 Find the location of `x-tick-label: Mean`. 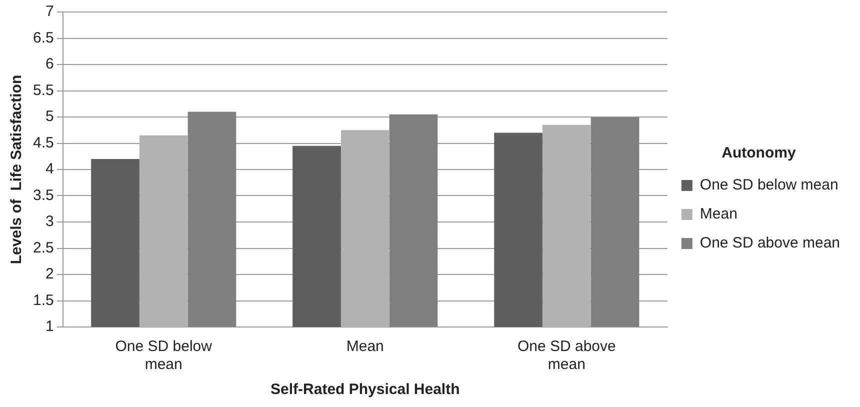

x-tick-label: Mean is located at coordinates (365, 347).